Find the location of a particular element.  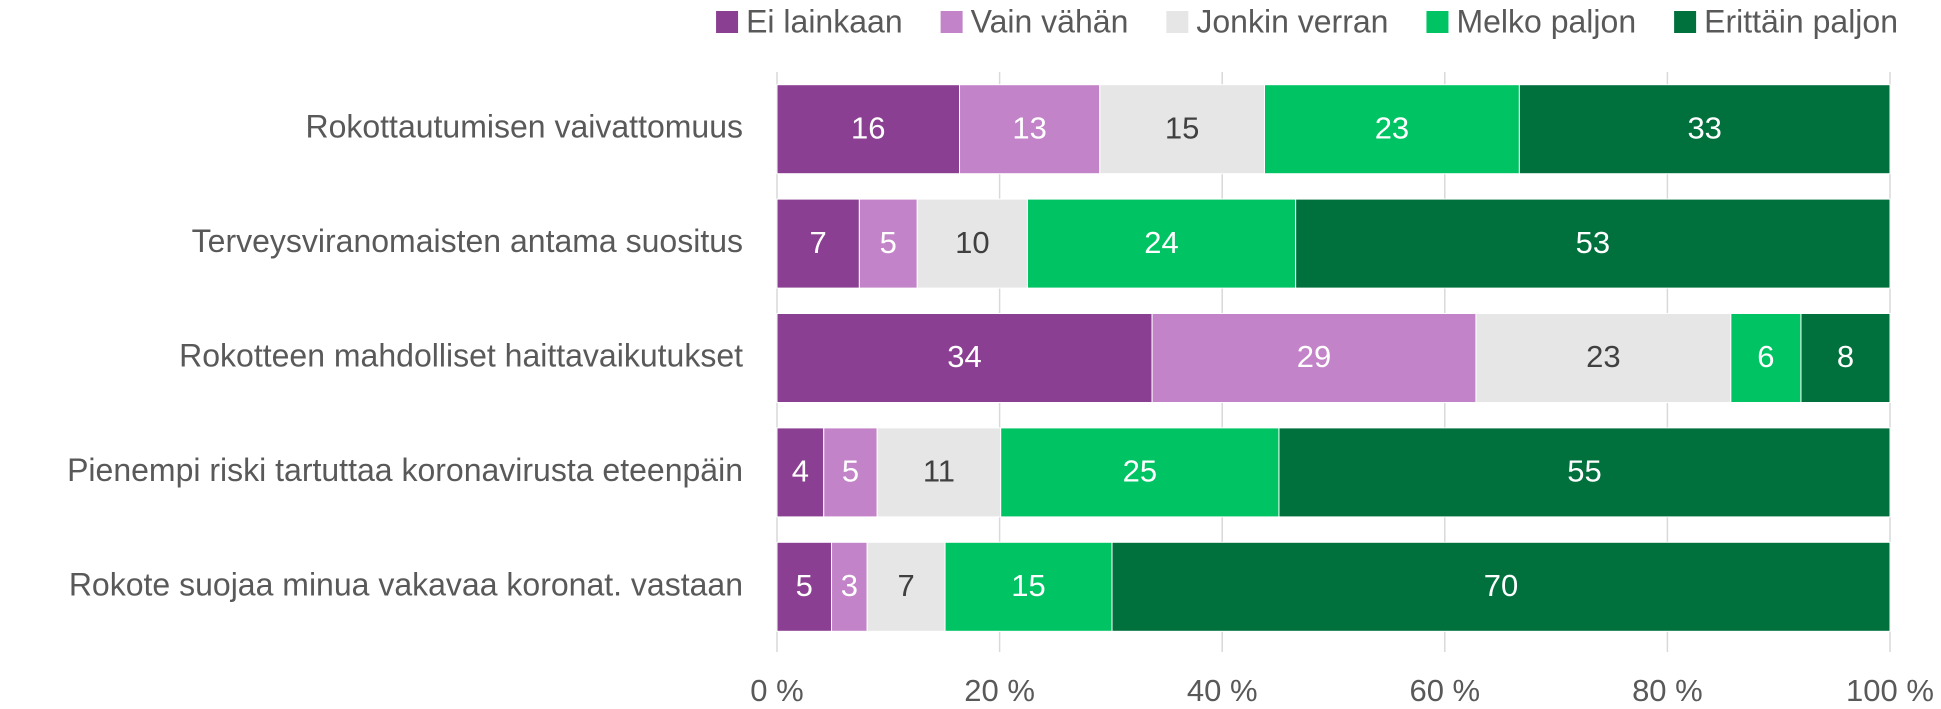

category-label: Terveysviranomaisten antama suositus is located at coordinates (467, 241).